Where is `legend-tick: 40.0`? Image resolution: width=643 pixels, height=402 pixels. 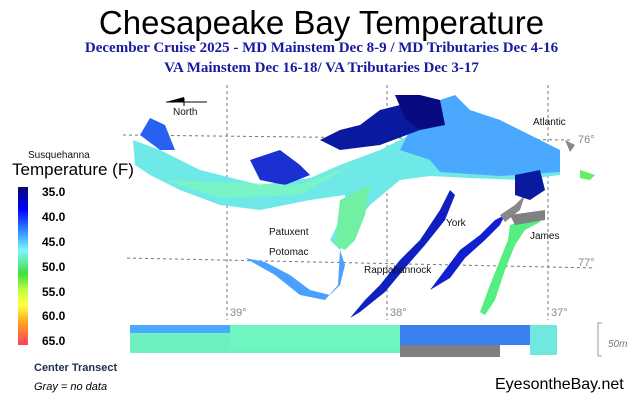 legend-tick: 40.0 is located at coordinates (54, 217).